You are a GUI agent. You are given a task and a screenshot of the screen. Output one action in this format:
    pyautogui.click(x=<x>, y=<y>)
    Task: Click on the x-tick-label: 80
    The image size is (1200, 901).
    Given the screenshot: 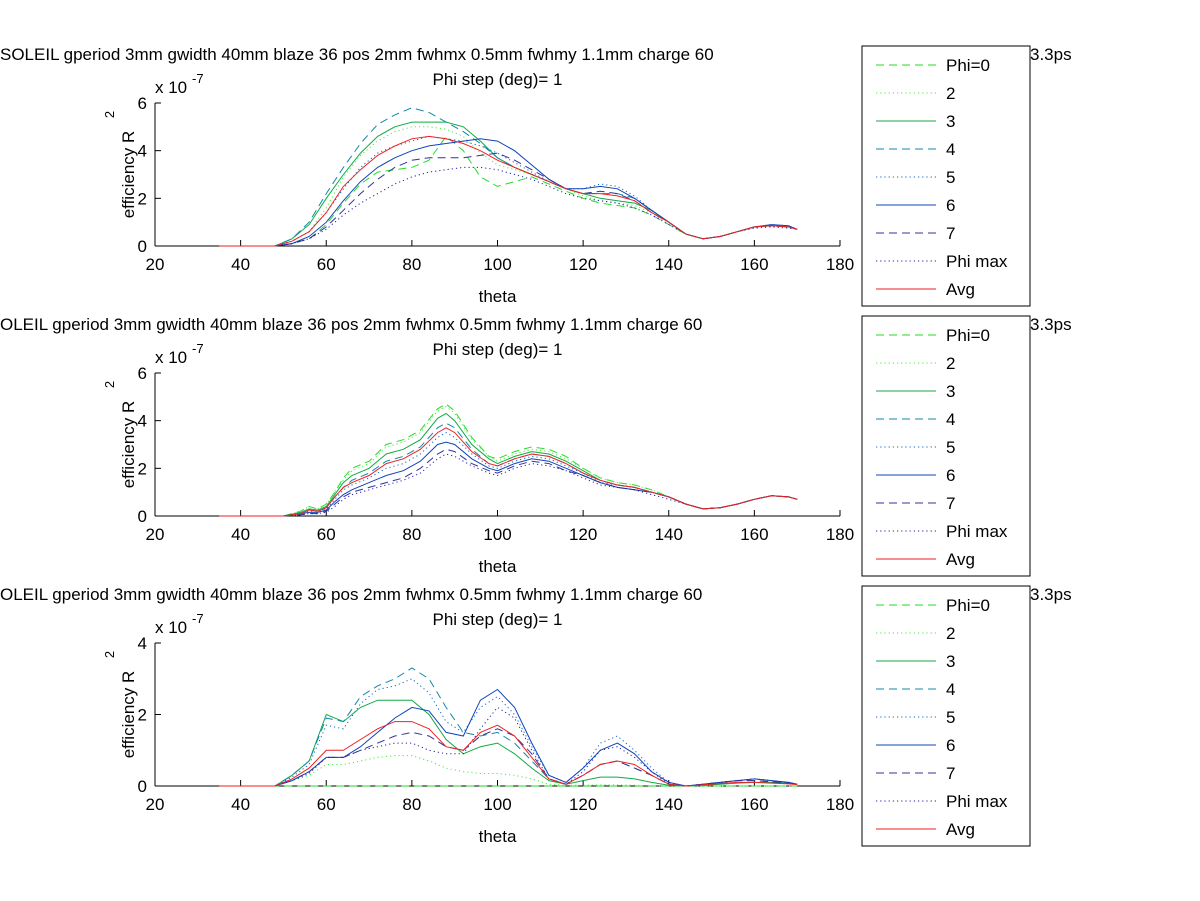 What is the action you would take?
    pyautogui.click(x=411, y=804)
    